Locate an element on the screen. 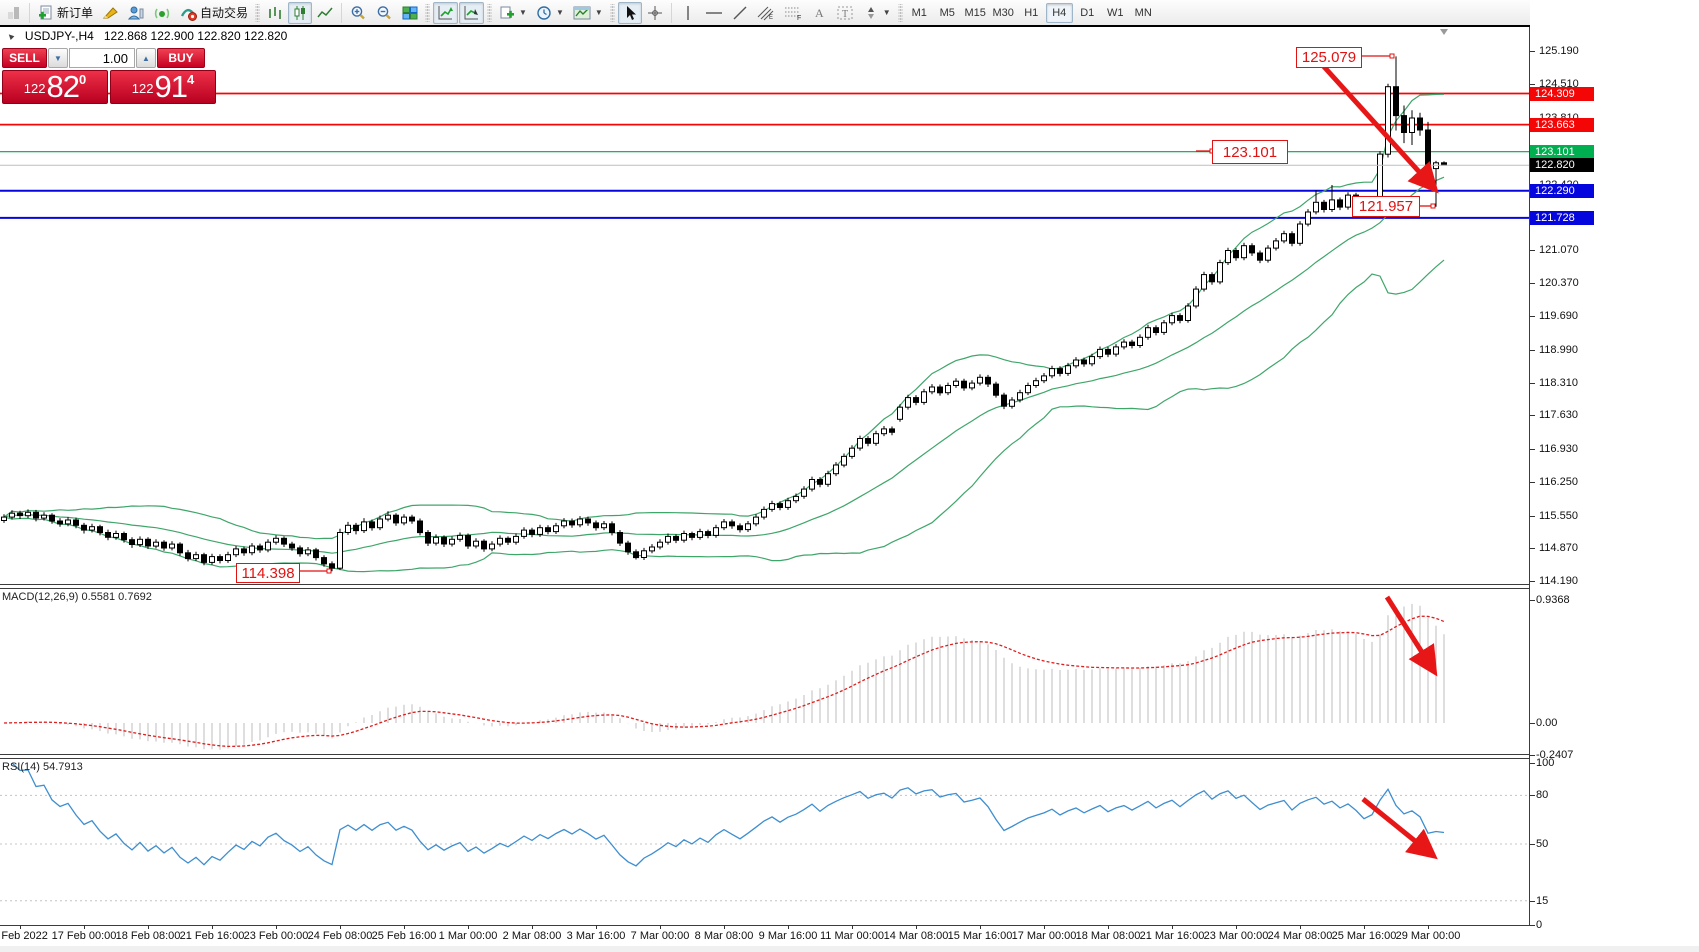 This screenshot has height=952, width=1699. template-icon is located at coordinates (582, 12).